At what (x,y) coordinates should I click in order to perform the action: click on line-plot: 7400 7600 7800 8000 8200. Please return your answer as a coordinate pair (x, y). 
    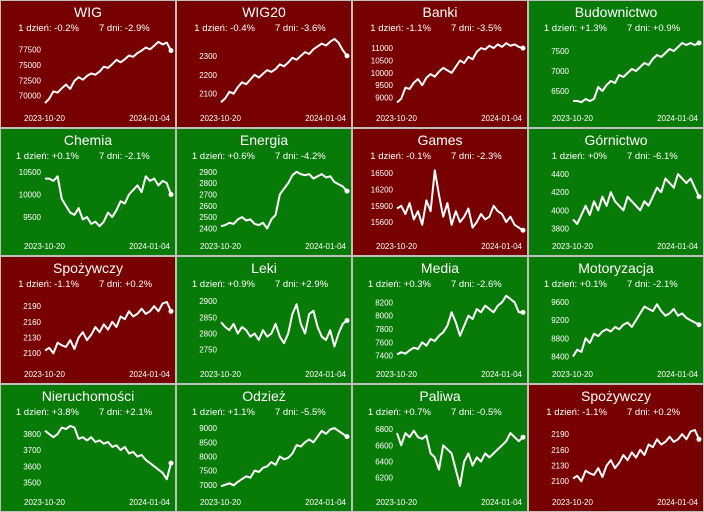
    Looking at the image, I should click on (450, 327).